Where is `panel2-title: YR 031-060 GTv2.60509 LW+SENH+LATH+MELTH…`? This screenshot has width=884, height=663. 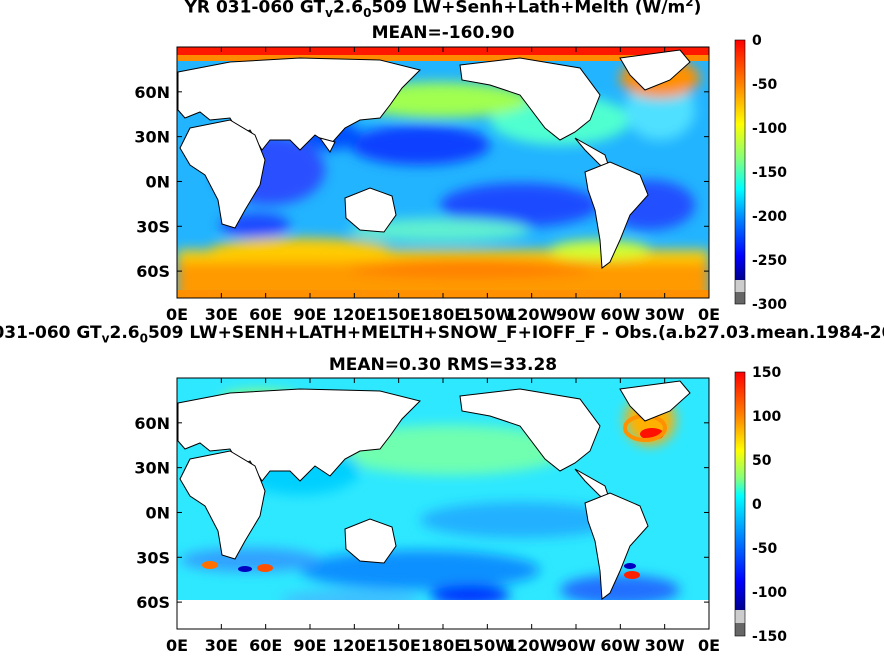 panel2-title: YR 031-060 GTv2.60509 LW+SENH+LATH+MELTH… is located at coordinates (442, 334).